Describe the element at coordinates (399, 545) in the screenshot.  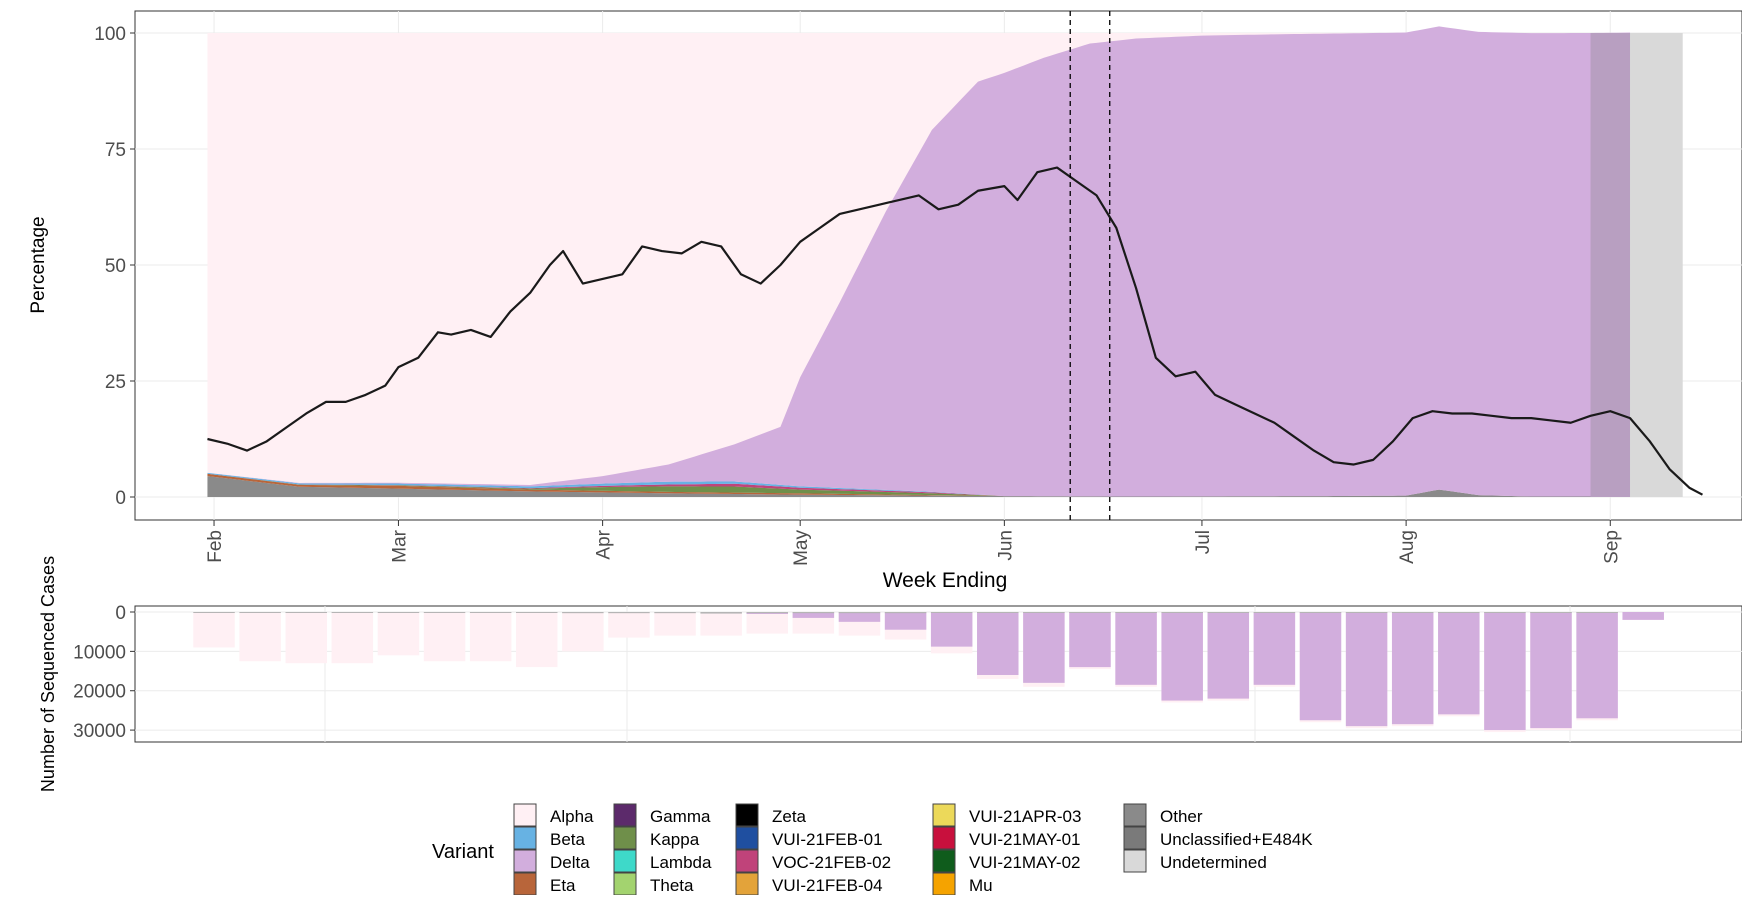
I see `top-x-tick-label: Mar` at that location.